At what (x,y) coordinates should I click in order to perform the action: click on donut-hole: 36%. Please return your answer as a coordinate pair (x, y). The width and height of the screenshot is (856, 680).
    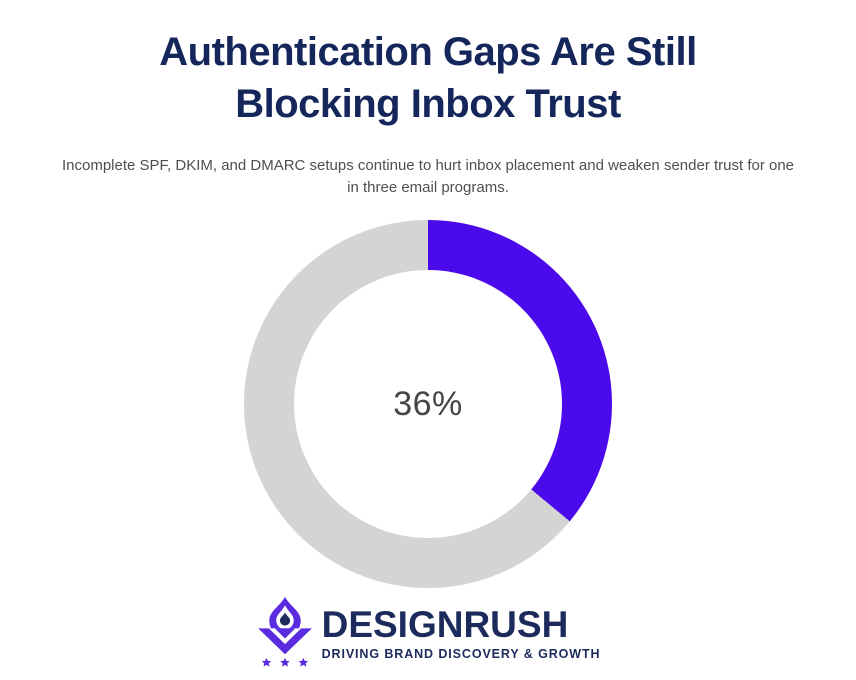
    Looking at the image, I should click on (428, 404).